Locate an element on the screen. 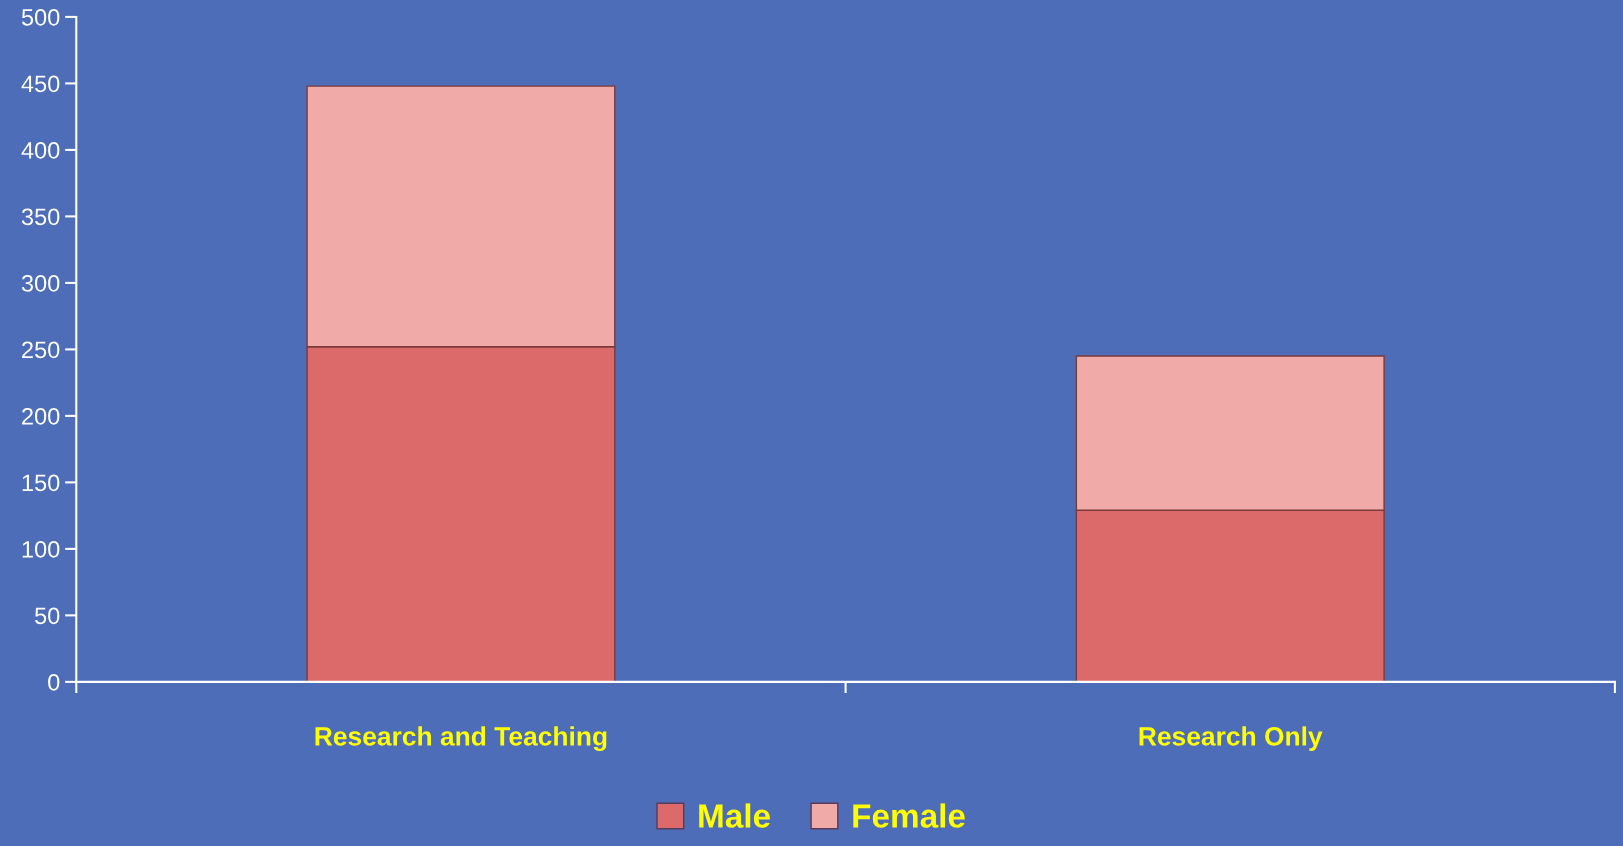  y-tick-label: 450 is located at coordinates (40, 84).